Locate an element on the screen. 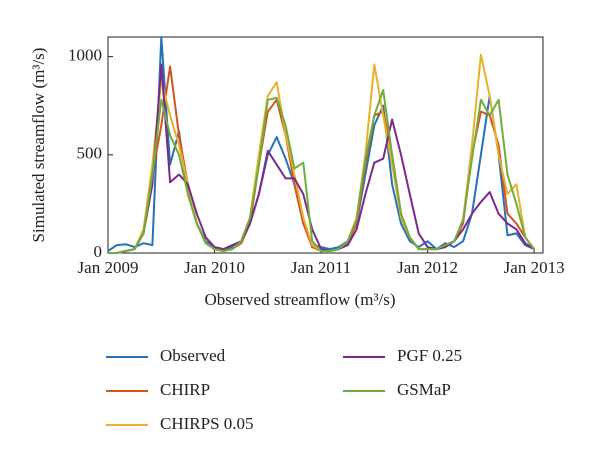 Image resolution: width=600 pixels, height=455 pixels. x-tick-label: Jan 2013 is located at coordinates (534, 267).